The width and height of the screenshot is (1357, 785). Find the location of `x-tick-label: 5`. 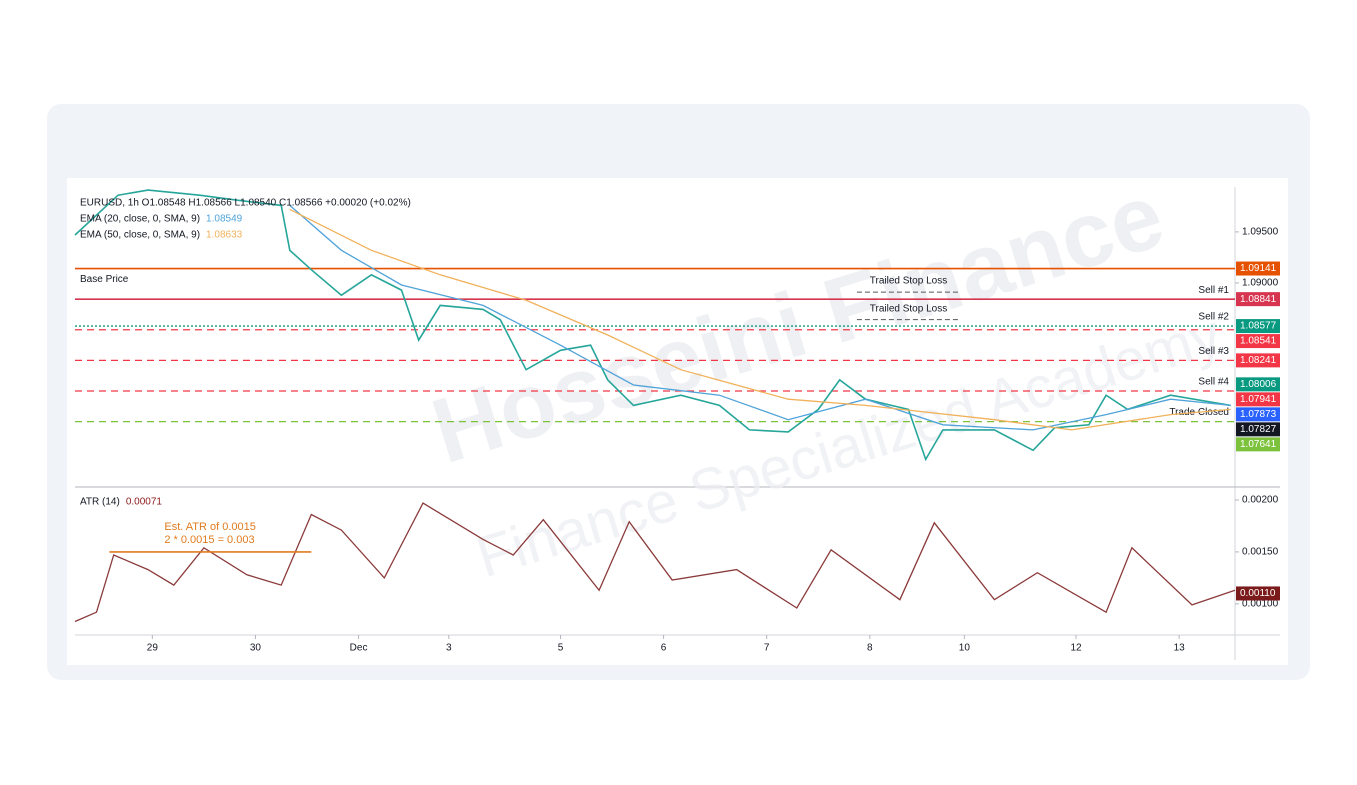

x-tick-label: 5 is located at coordinates (561, 648).